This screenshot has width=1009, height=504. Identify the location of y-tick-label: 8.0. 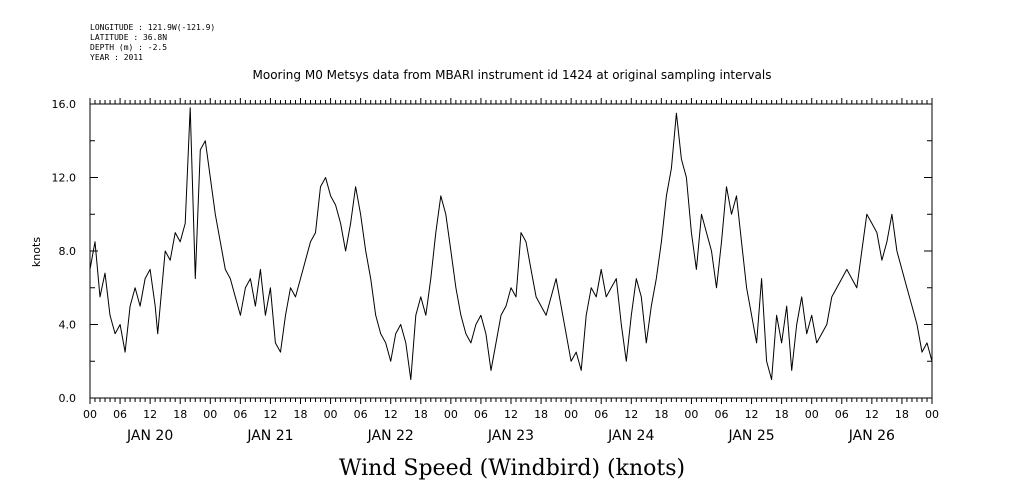
(68, 251).